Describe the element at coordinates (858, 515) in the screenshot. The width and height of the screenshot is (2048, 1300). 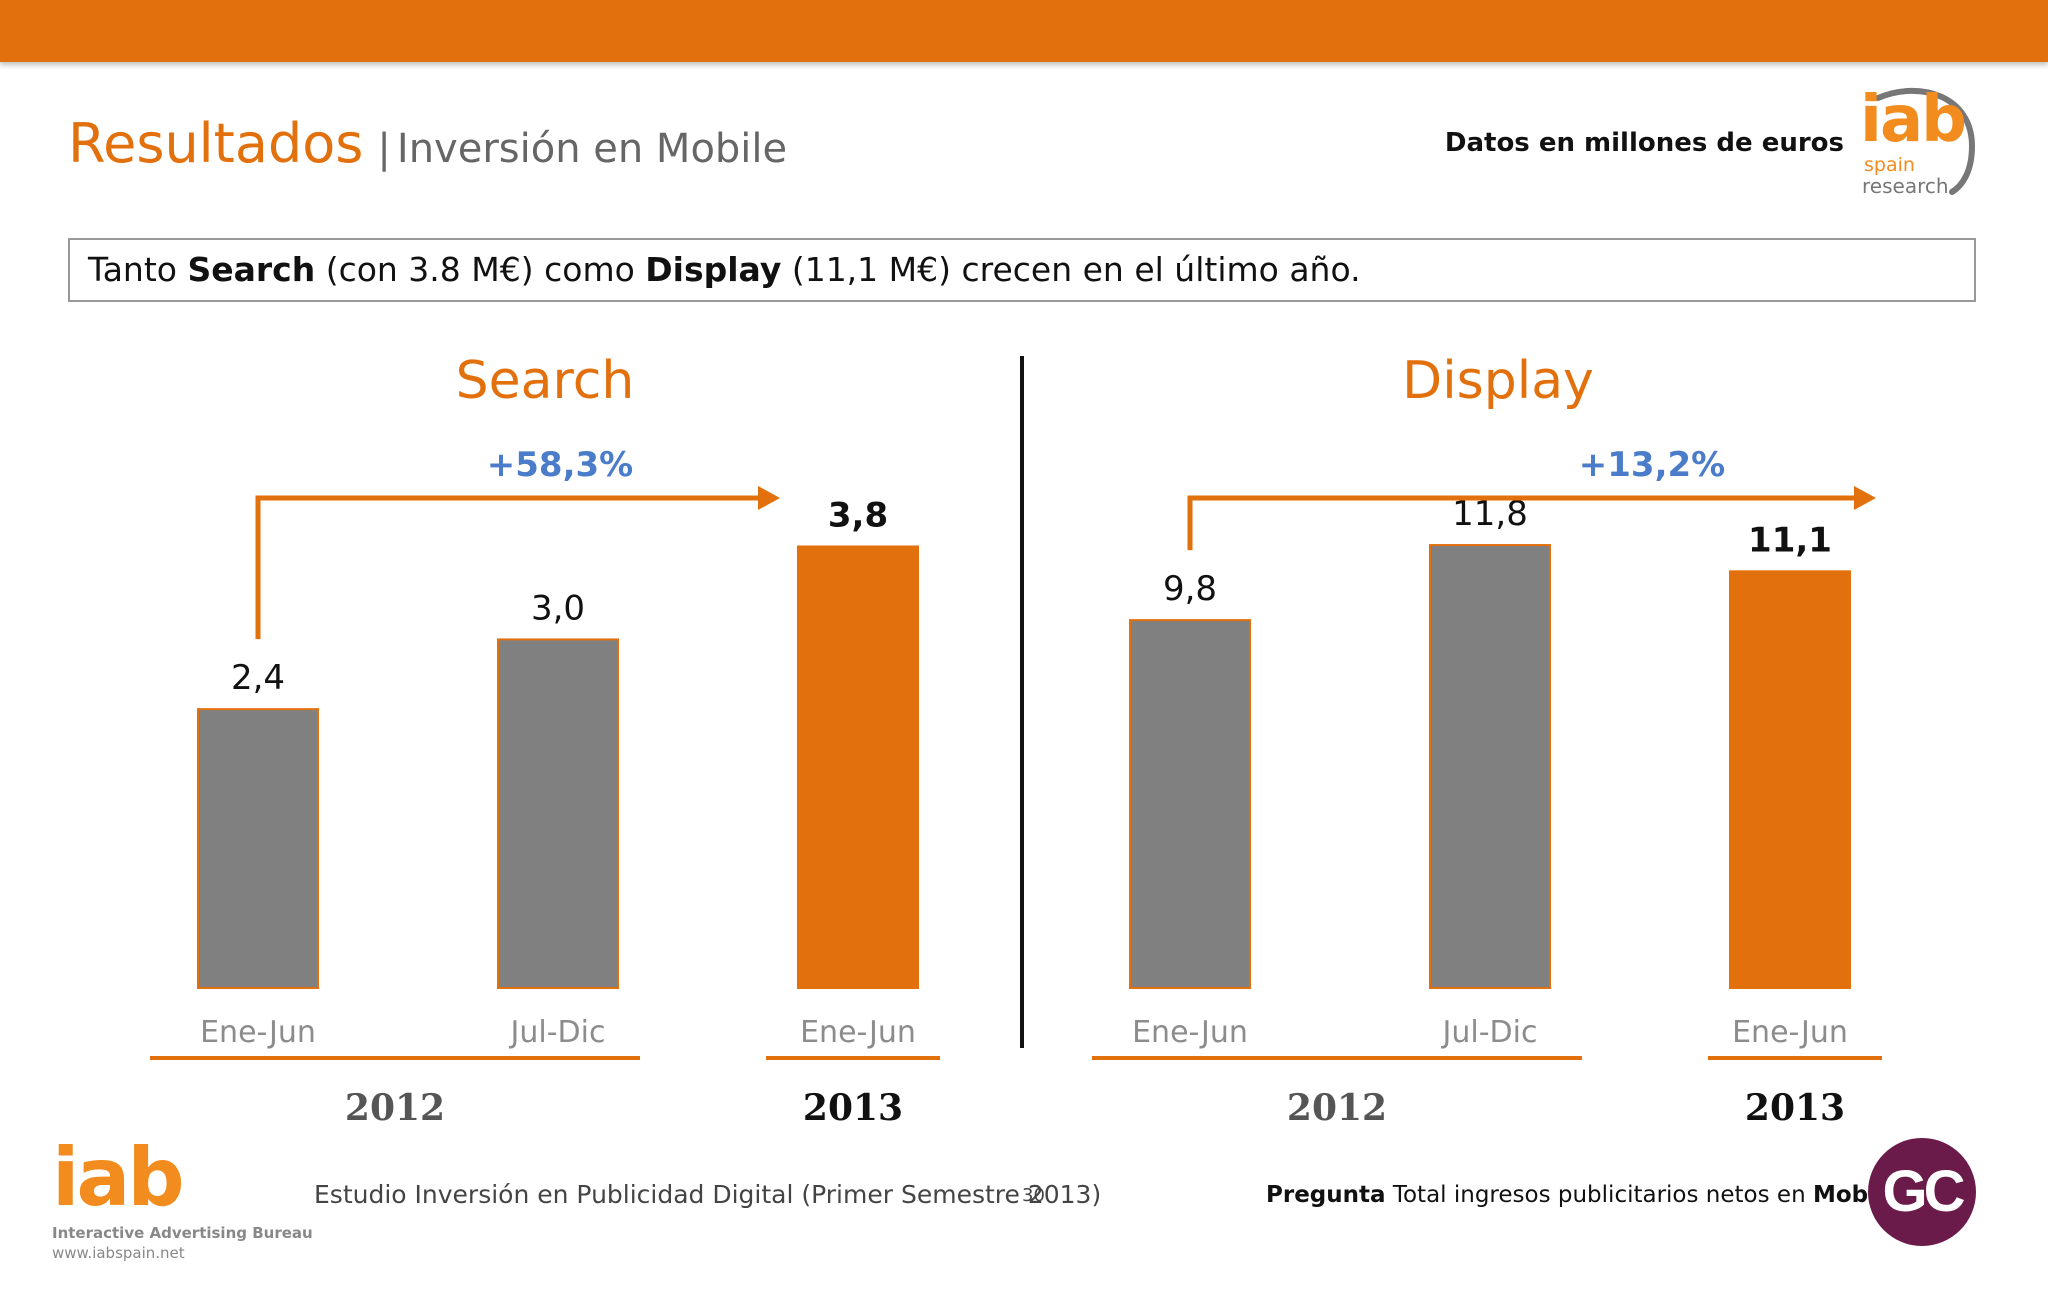
I see `search-value-label-2: 3,8` at that location.